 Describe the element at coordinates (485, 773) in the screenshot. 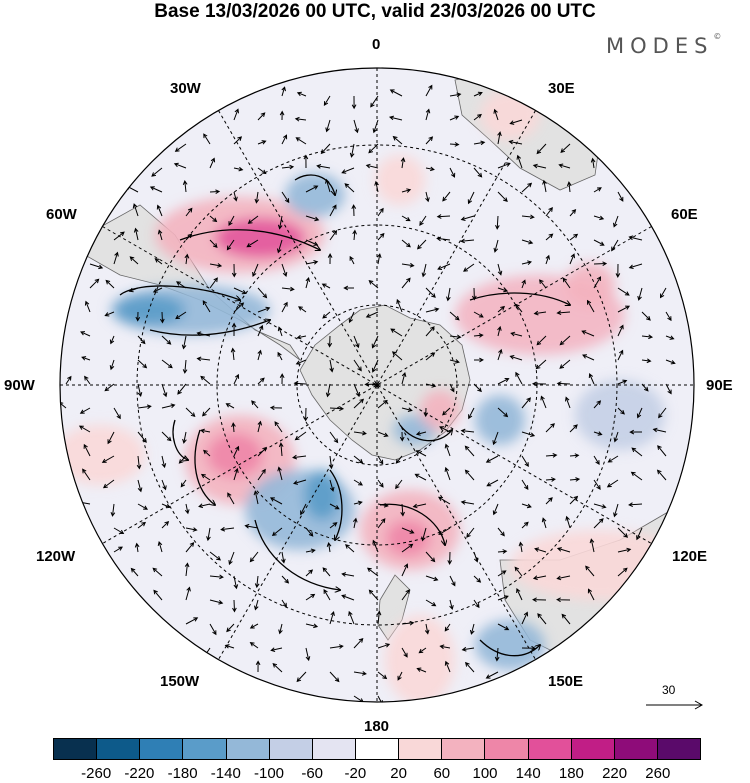

I see `colorbar-tick-label: 100` at that location.